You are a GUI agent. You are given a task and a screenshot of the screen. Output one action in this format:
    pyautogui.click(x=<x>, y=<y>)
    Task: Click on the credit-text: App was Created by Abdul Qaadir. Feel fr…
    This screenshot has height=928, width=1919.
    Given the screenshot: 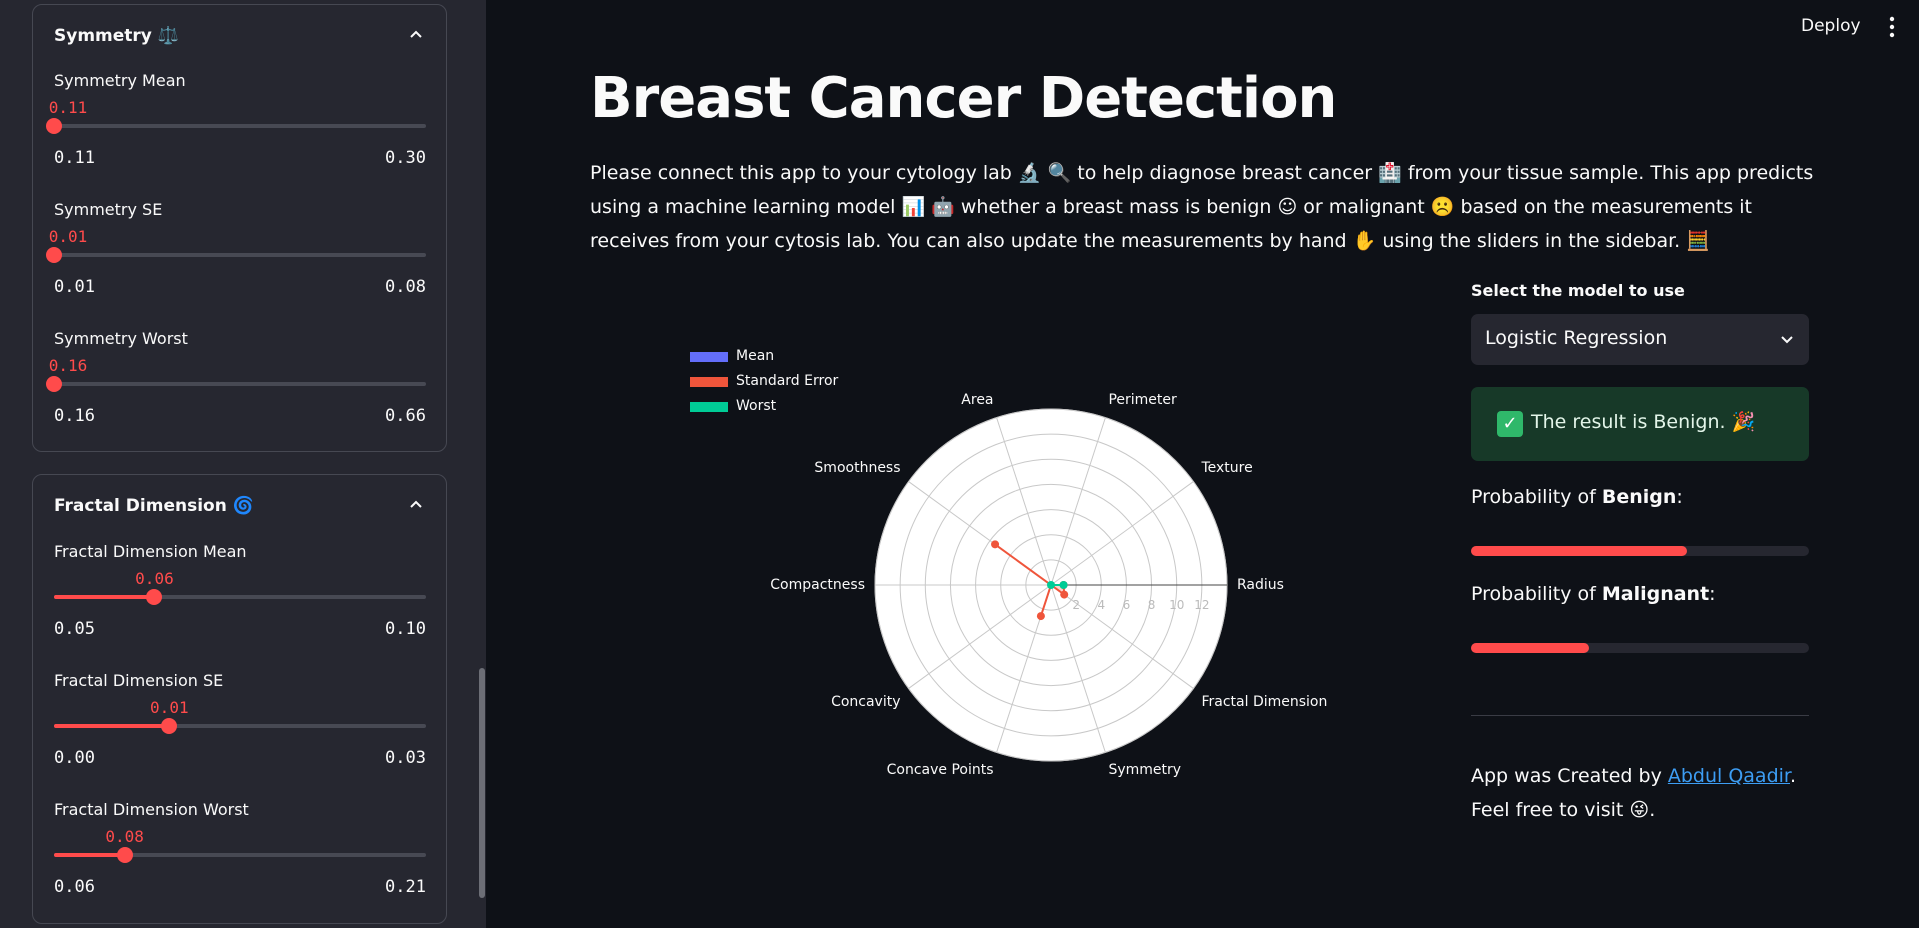 What is the action you would take?
    pyautogui.click(x=1643, y=793)
    